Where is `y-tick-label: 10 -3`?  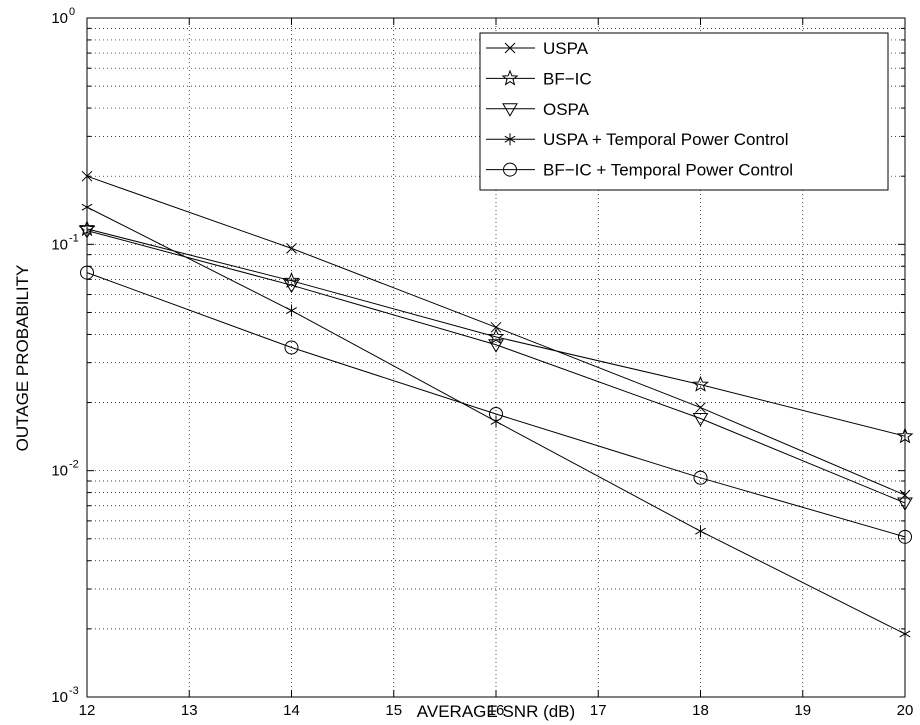
y-tick-label: 10 -3 is located at coordinates (64, 695).